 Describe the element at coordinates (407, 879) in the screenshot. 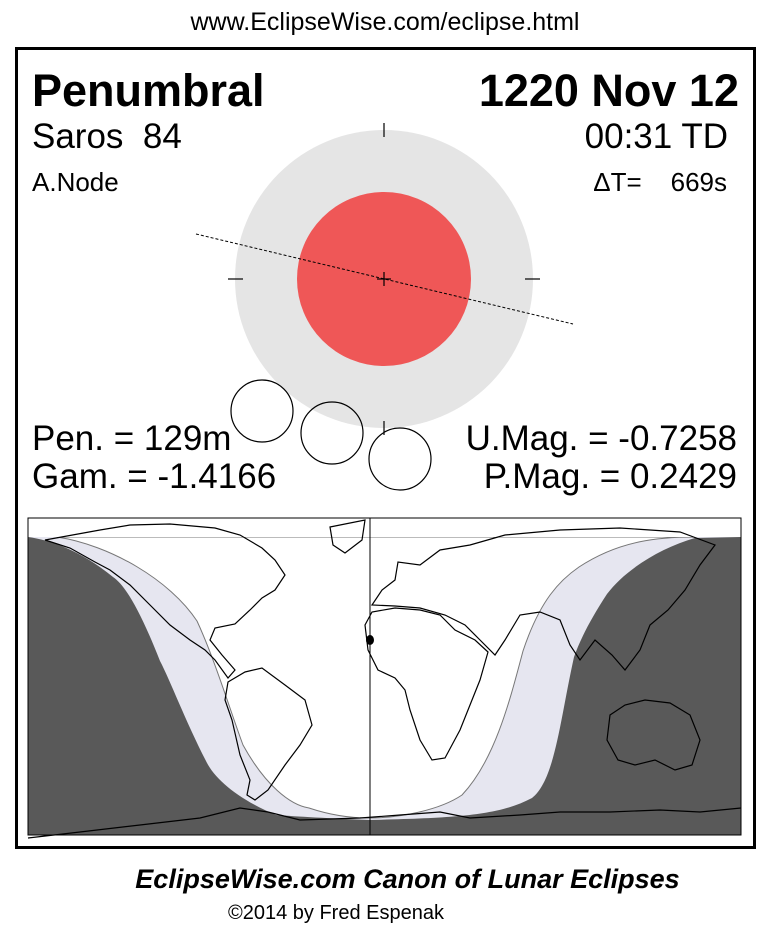

I see `footer-title: EclipseWise.com Canon of Lunar Eclipses` at that location.